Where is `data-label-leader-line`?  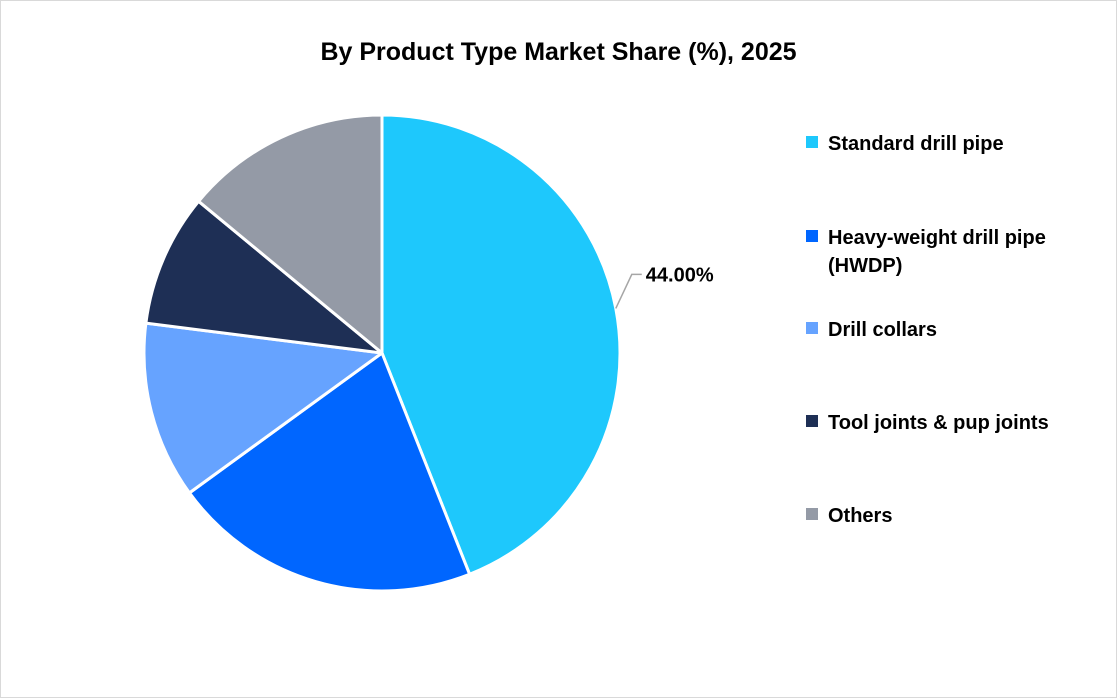
data-label-leader-line is located at coordinates (628, 291).